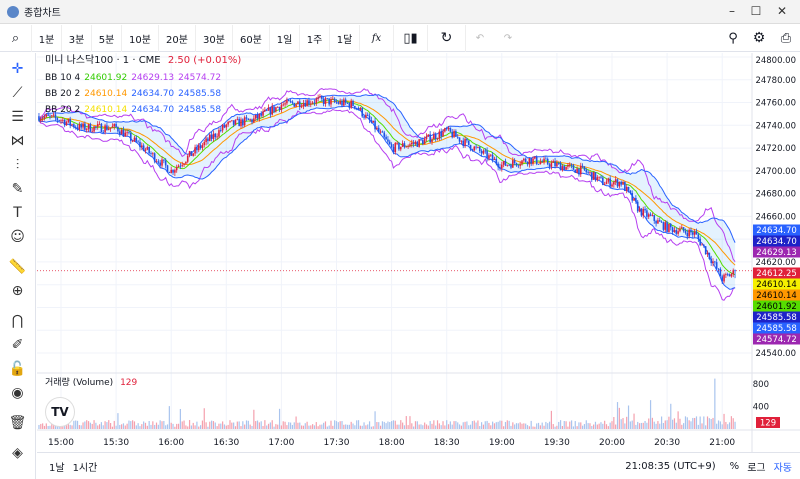 The height and width of the screenshot is (479, 800). What do you see at coordinates (214, 38) in the screenshot?
I see `interval-5: 30분` at bounding box center [214, 38].